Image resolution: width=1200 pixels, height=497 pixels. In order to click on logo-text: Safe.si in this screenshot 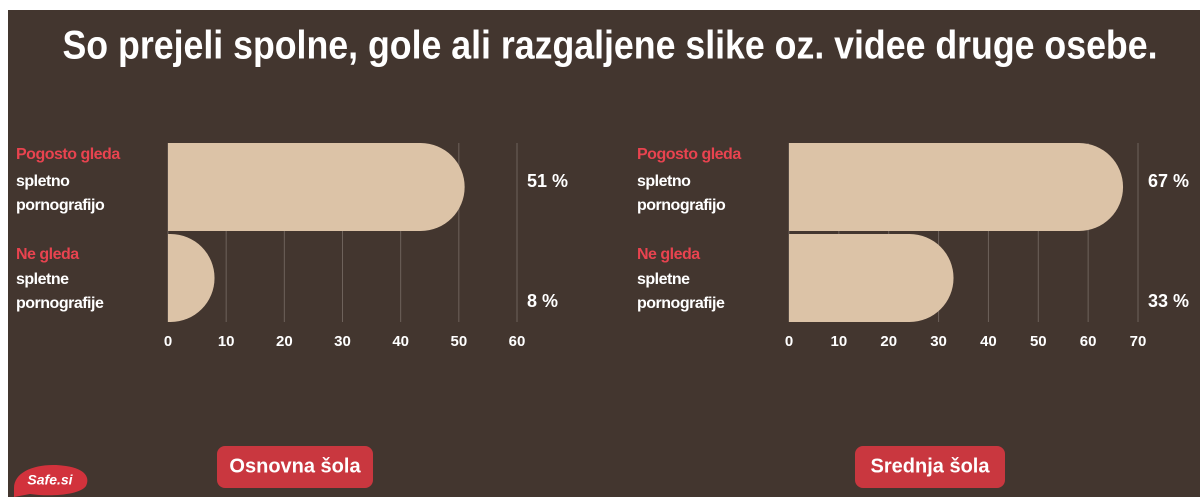, I will do `click(50, 480)`.